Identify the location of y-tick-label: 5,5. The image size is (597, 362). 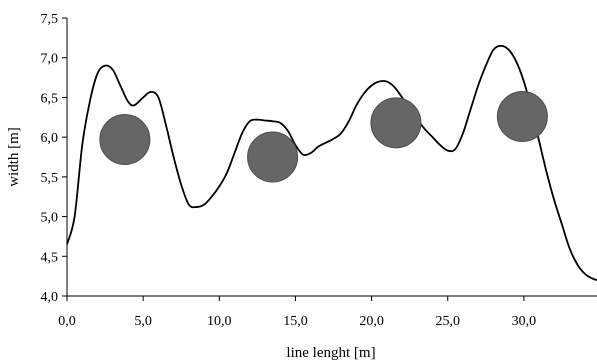
(50, 178).